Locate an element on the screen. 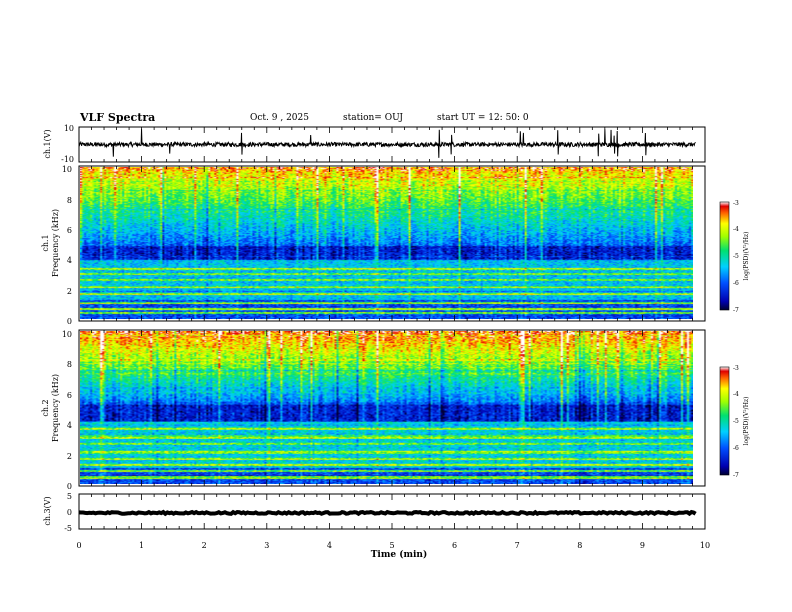 Image resolution: width=792 pixels, height=612 pixels. time-tick-label-8: 8 is located at coordinates (579, 545).